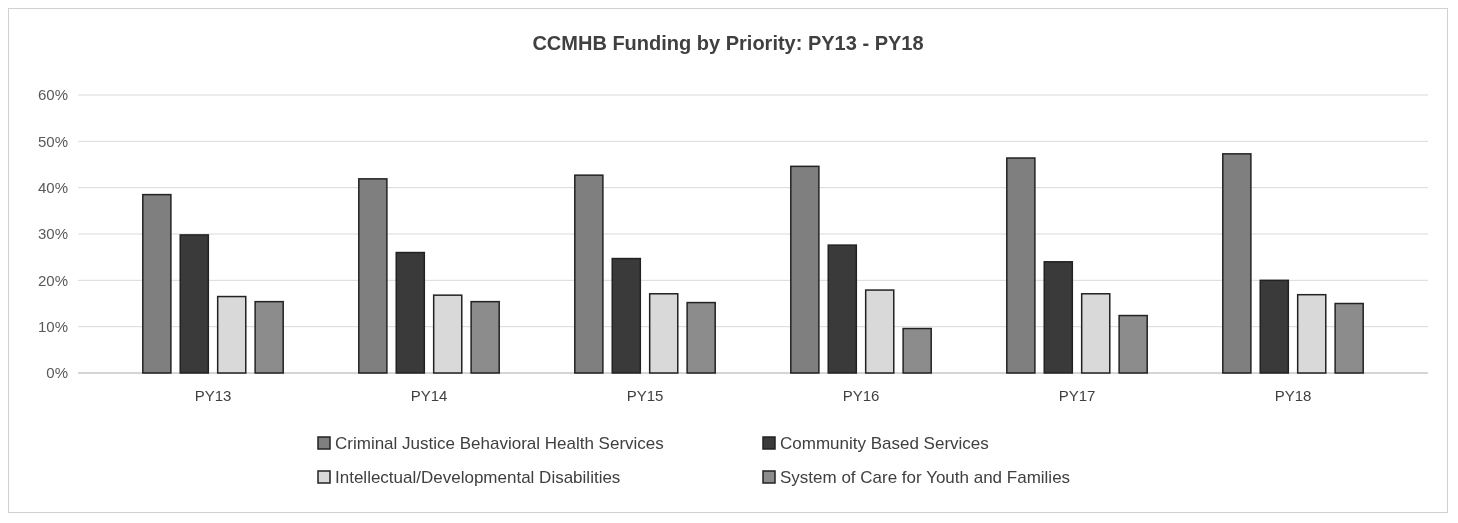 The width and height of the screenshot is (1458, 523). I want to click on y-tick-label: 50%, so click(52, 141).